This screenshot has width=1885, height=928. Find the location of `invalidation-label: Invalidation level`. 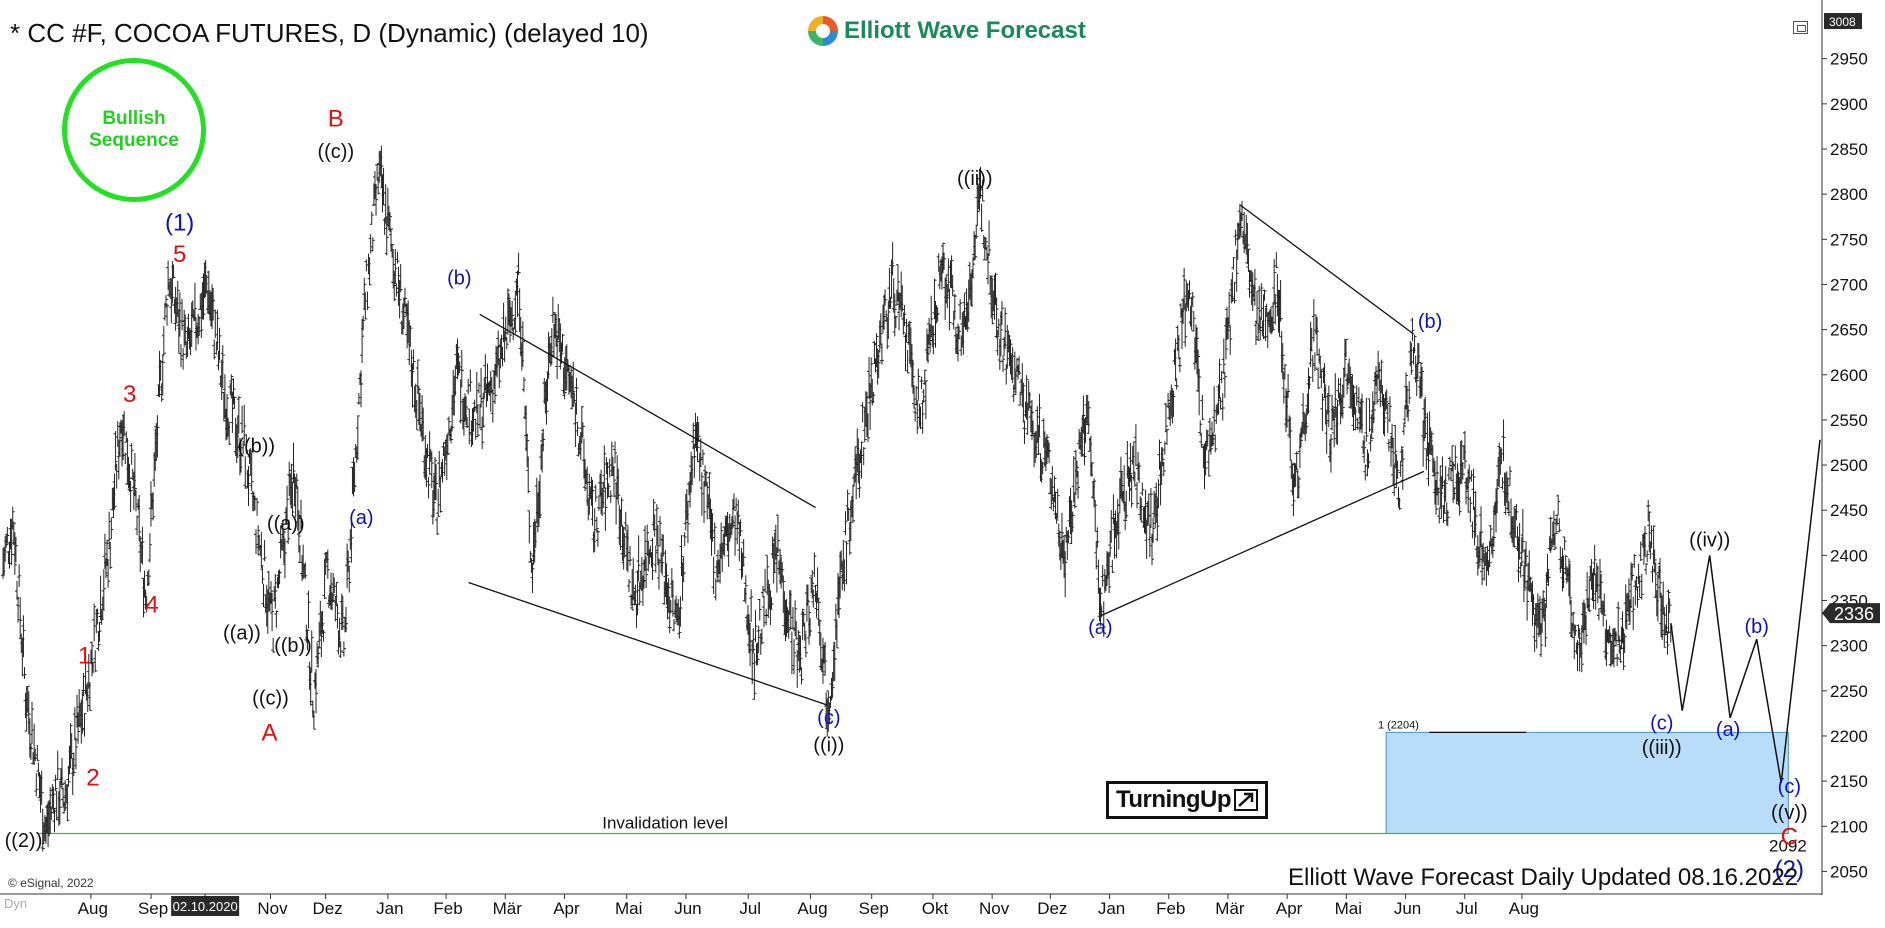

invalidation-label: Invalidation level is located at coordinates (665, 822).